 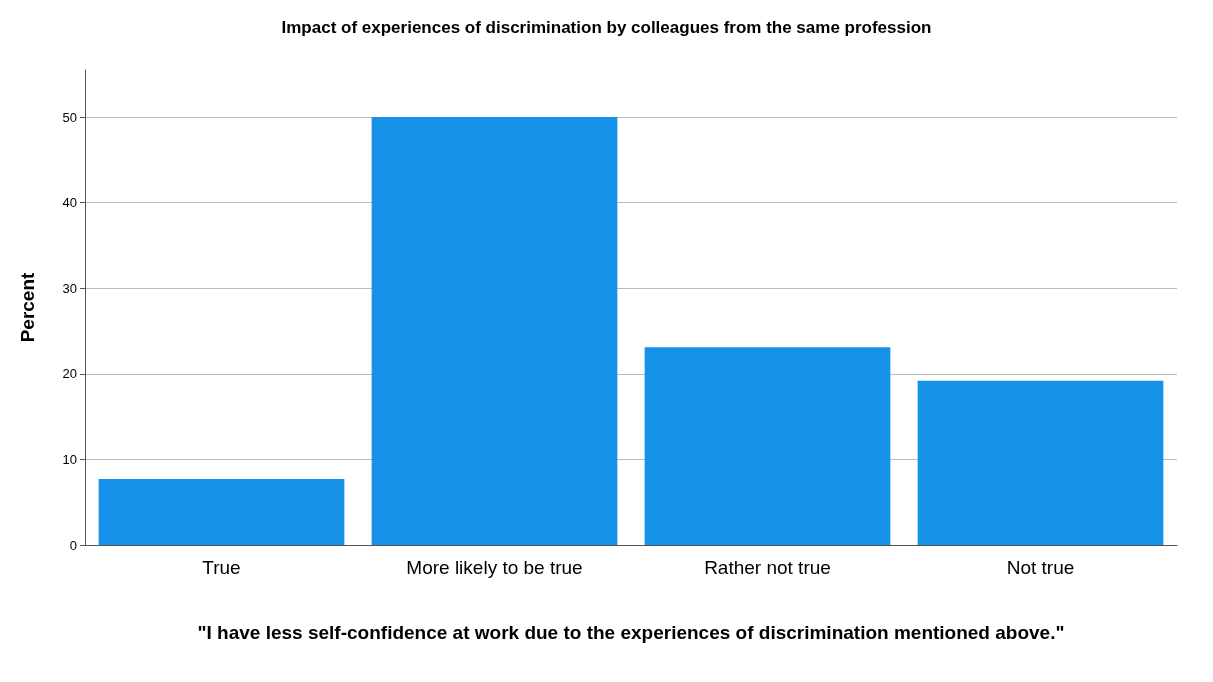 What do you see at coordinates (606, 27) in the screenshot?
I see `chart-title: Impact of experiences of discrimination by colleagues from the same profession` at bounding box center [606, 27].